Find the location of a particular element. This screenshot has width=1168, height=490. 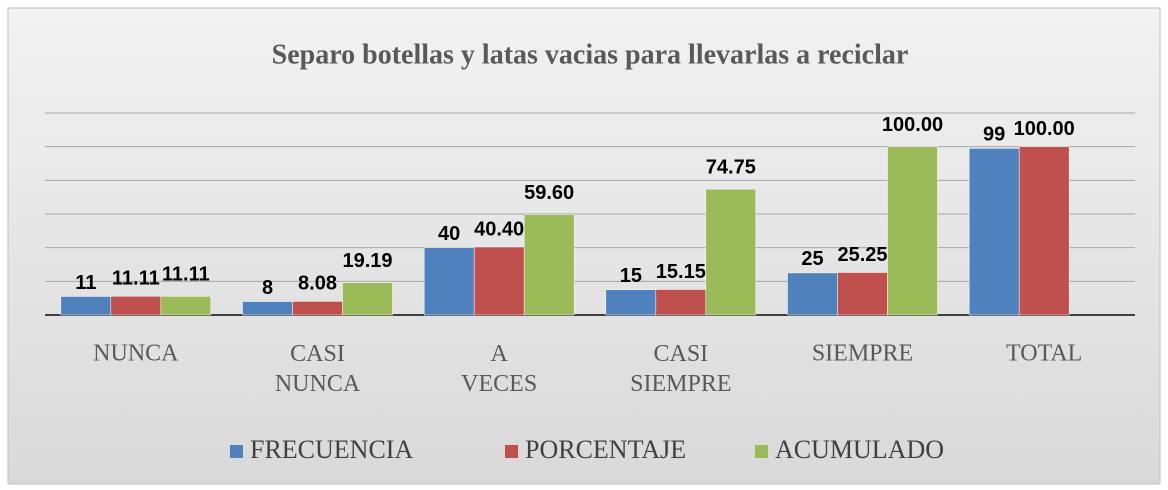

data-label: 8.08 is located at coordinates (317, 284).